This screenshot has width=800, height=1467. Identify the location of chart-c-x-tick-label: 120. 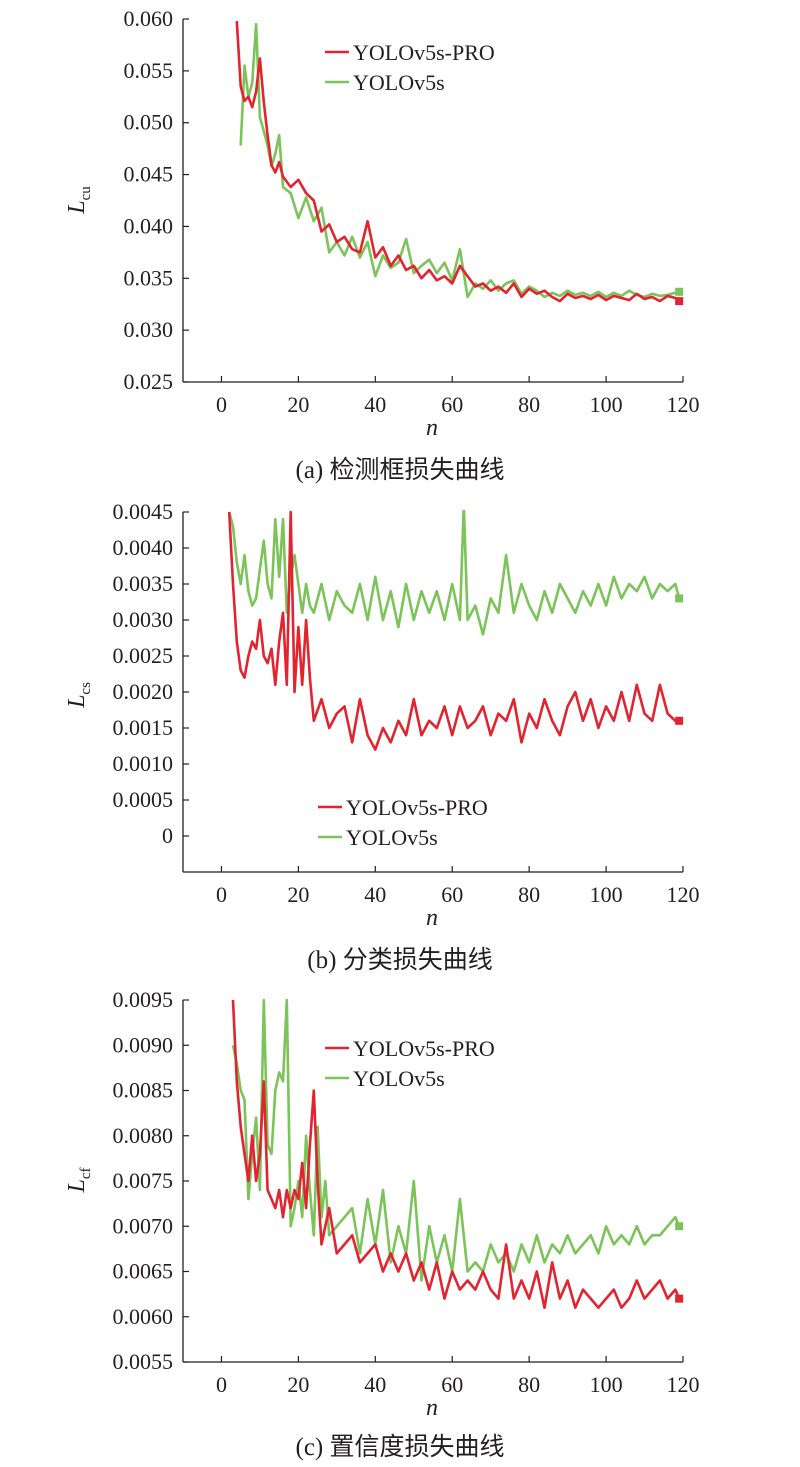
(683, 1384).